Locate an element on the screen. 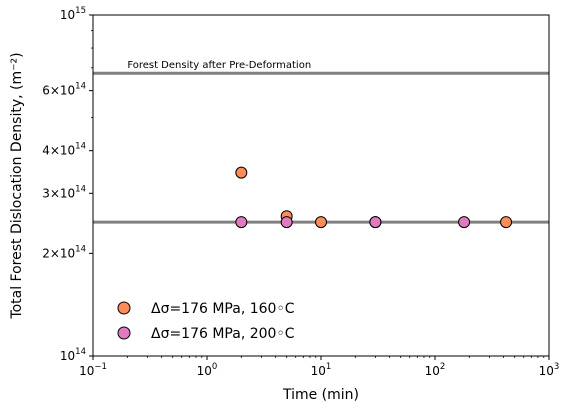  x-tick-label: 10² is located at coordinates (435, 370).